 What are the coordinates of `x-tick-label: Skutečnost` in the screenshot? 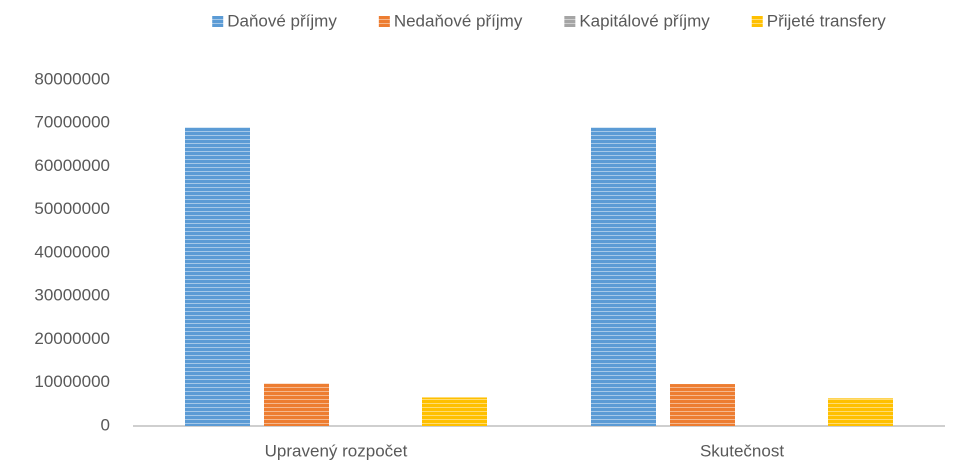 It's located at (742, 450).